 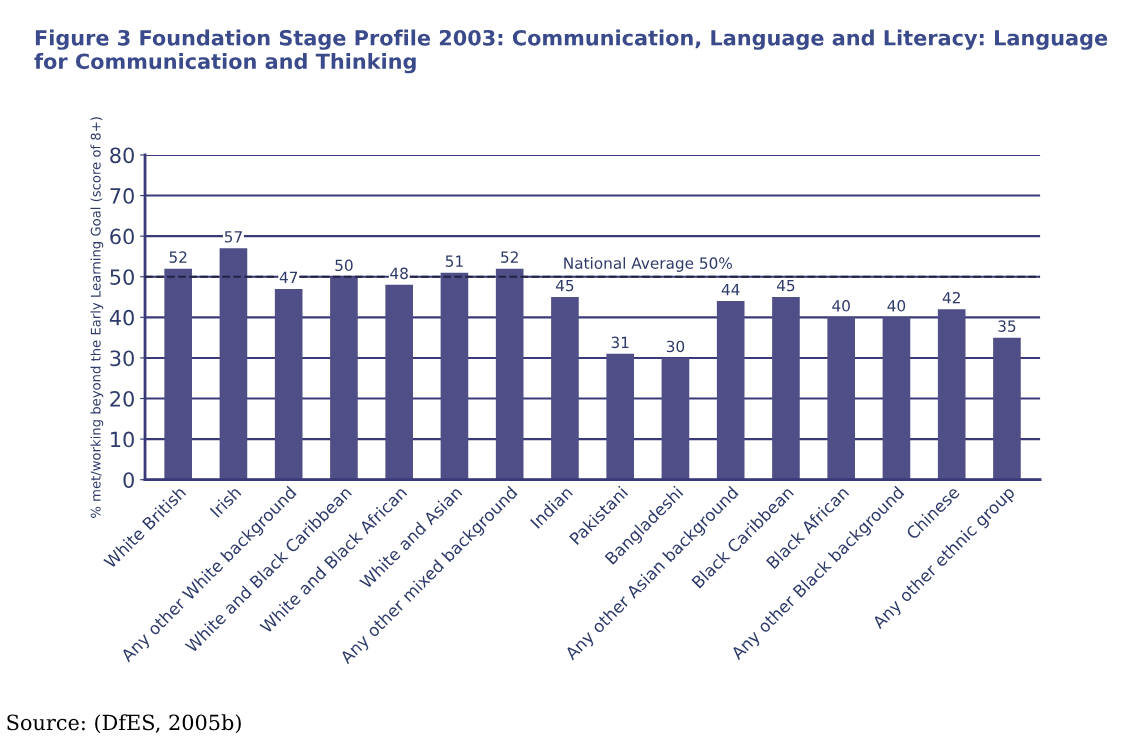 What do you see at coordinates (122, 155) in the screenshot?
I see `y-tick-label: 80` at bounding box center [122, 155].